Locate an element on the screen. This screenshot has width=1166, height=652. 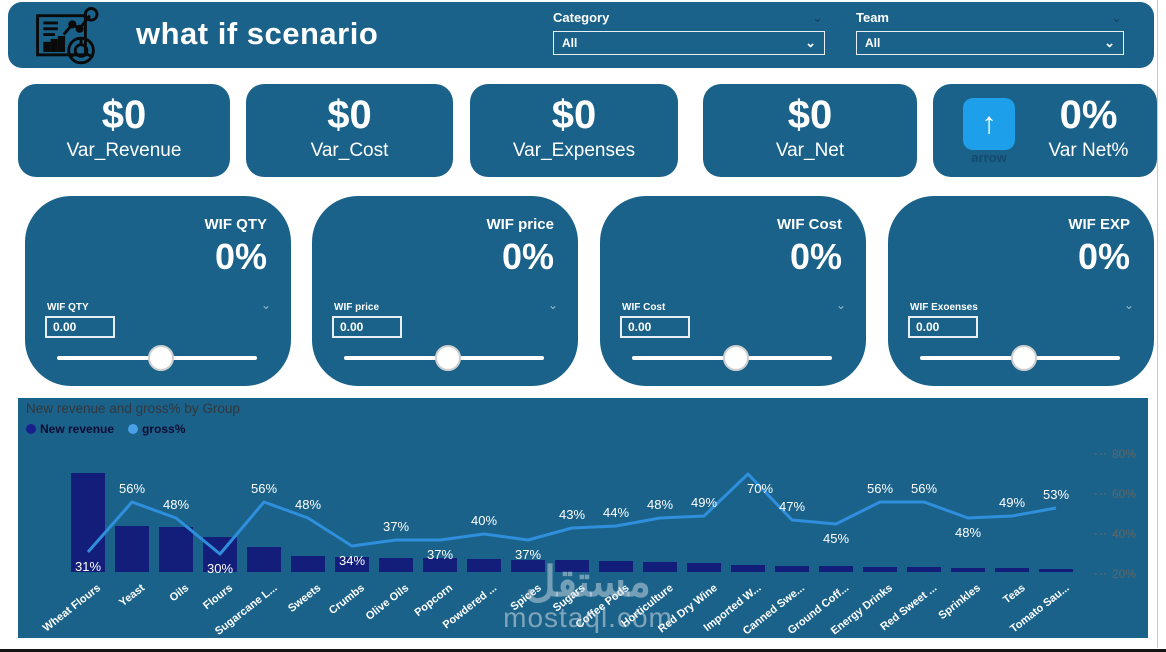
bar-Sugars is located at coordinates (572, 566).